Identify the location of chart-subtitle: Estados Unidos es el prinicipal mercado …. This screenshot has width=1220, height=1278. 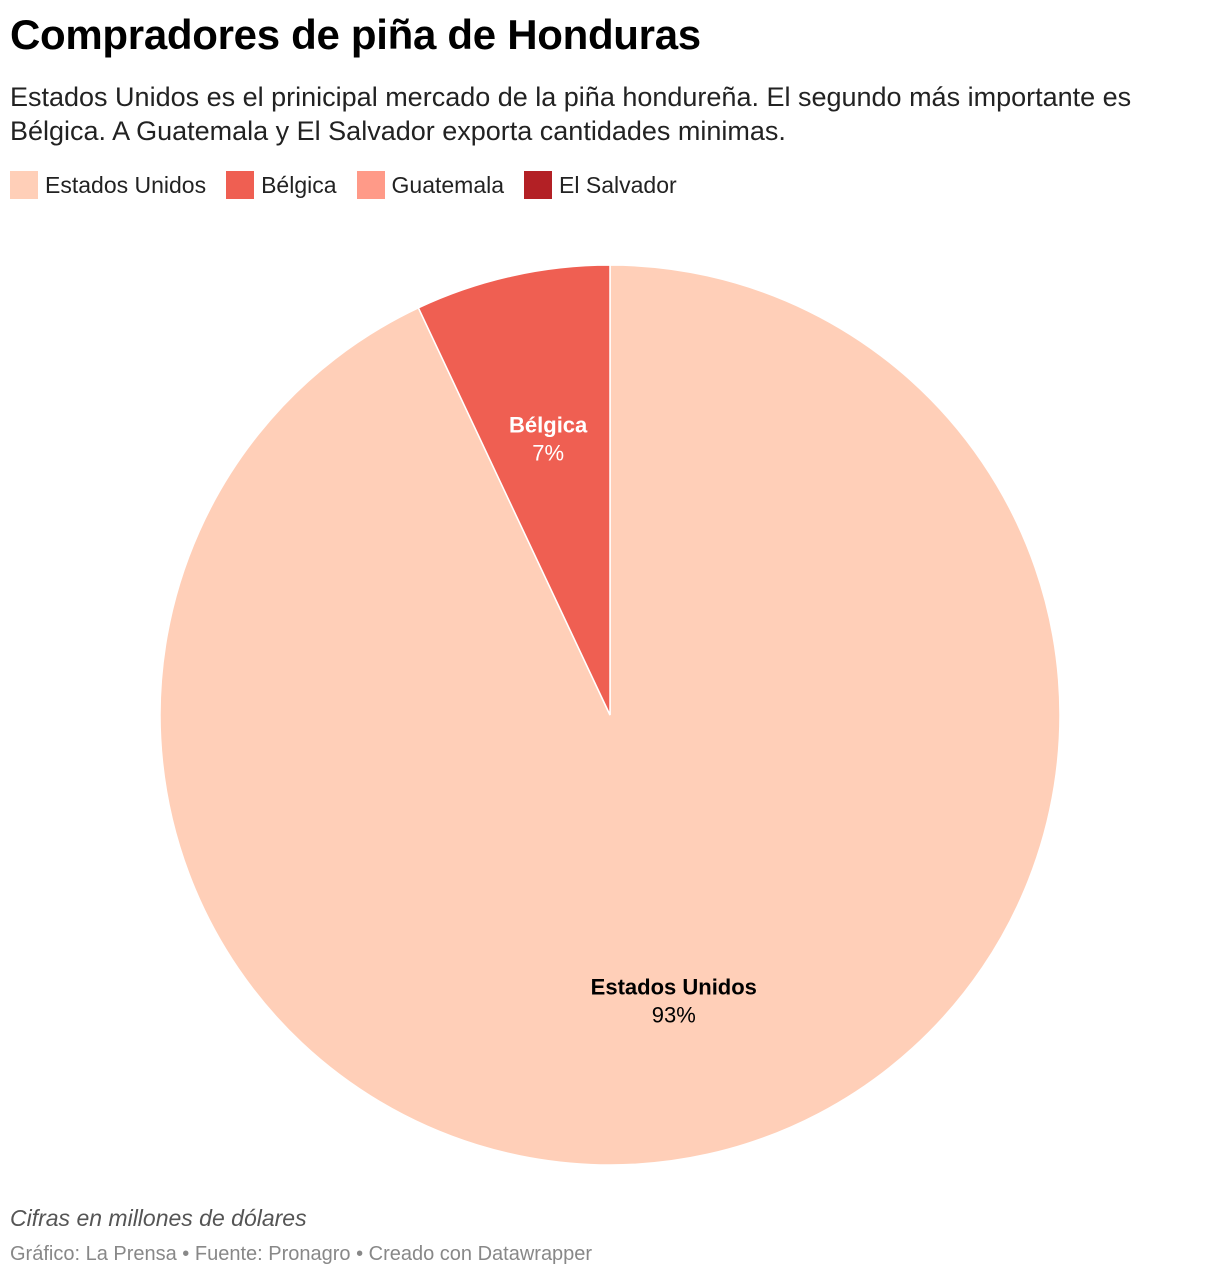
(571, 114).